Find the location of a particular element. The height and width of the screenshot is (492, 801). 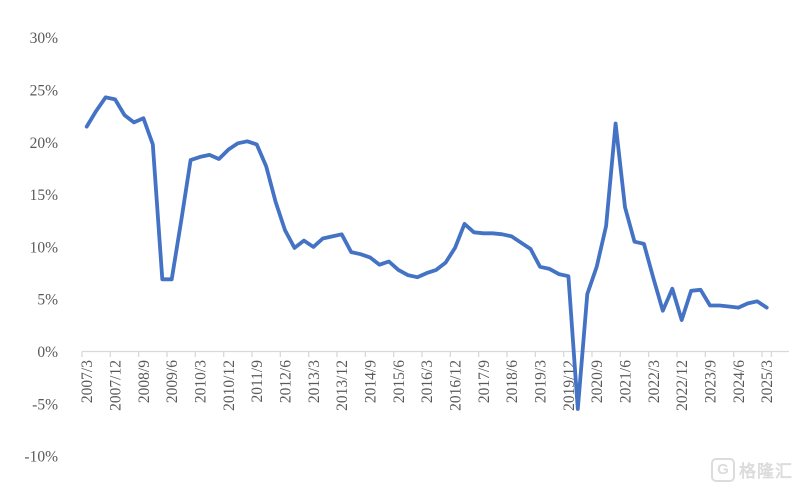

x-axis-label: 2010/3 is located at coordinates (201, 381).